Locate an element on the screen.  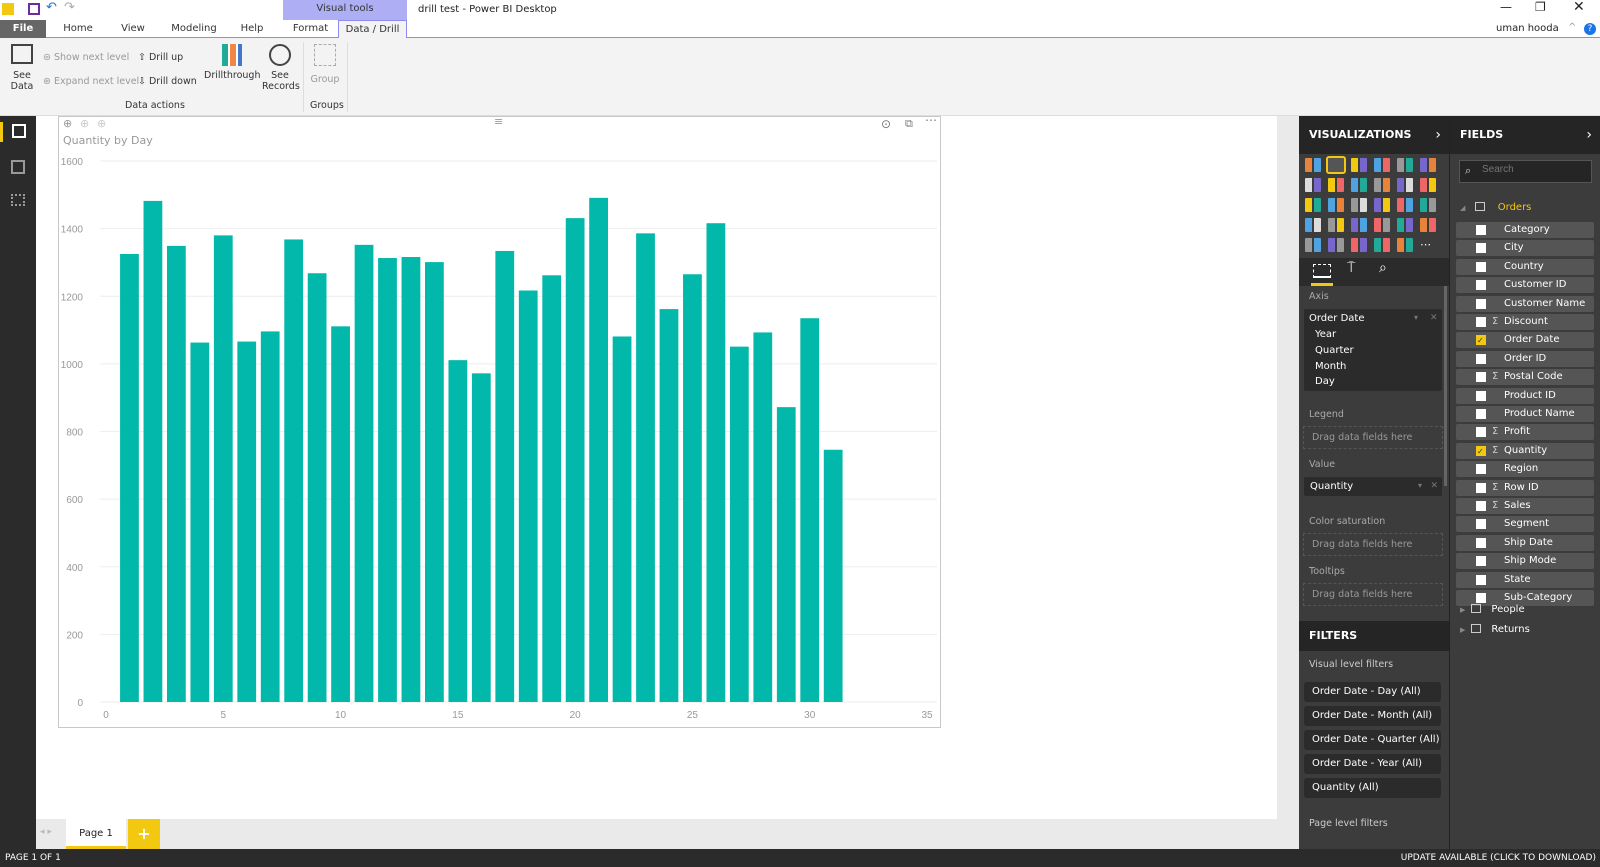
drillthrough-button: Drillthrough is located at coordinates (232, 62).